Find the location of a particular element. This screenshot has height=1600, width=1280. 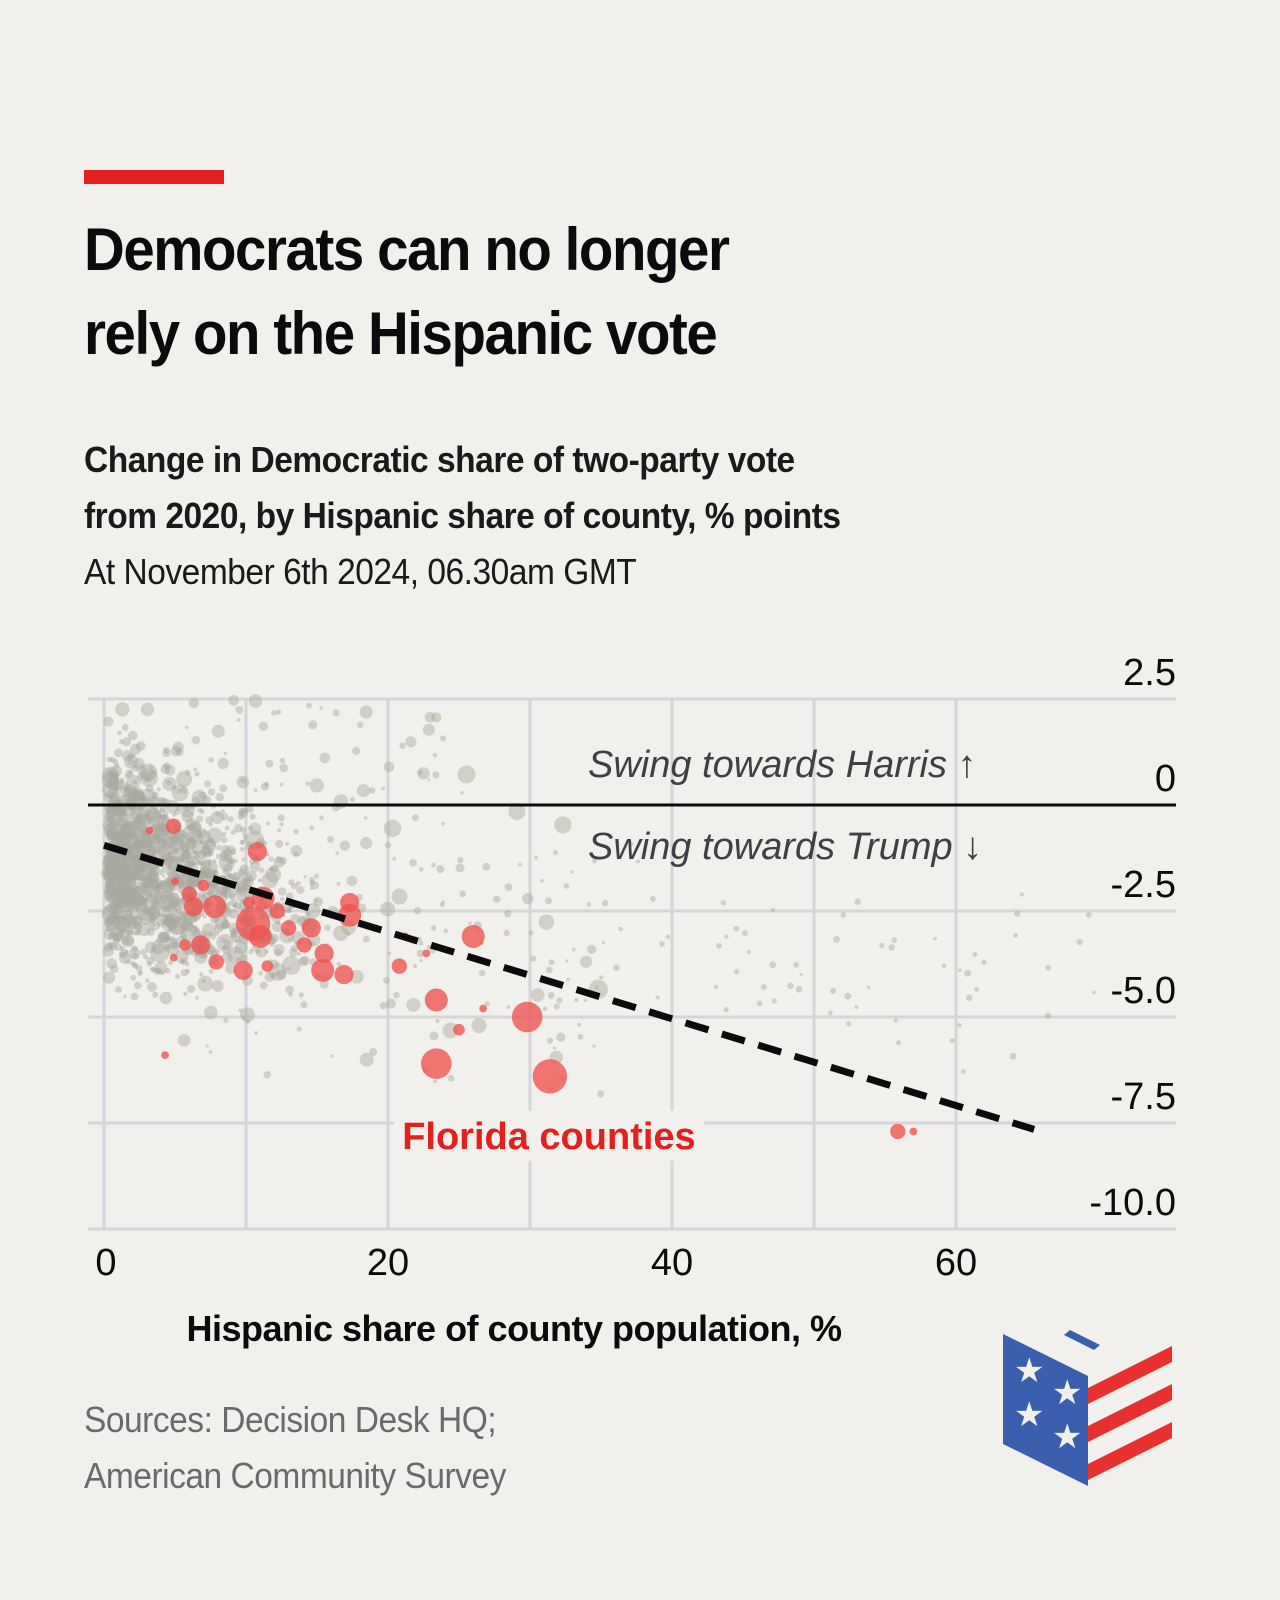

y-tick-label: -5.0 is located at coordinates (1143, 991).